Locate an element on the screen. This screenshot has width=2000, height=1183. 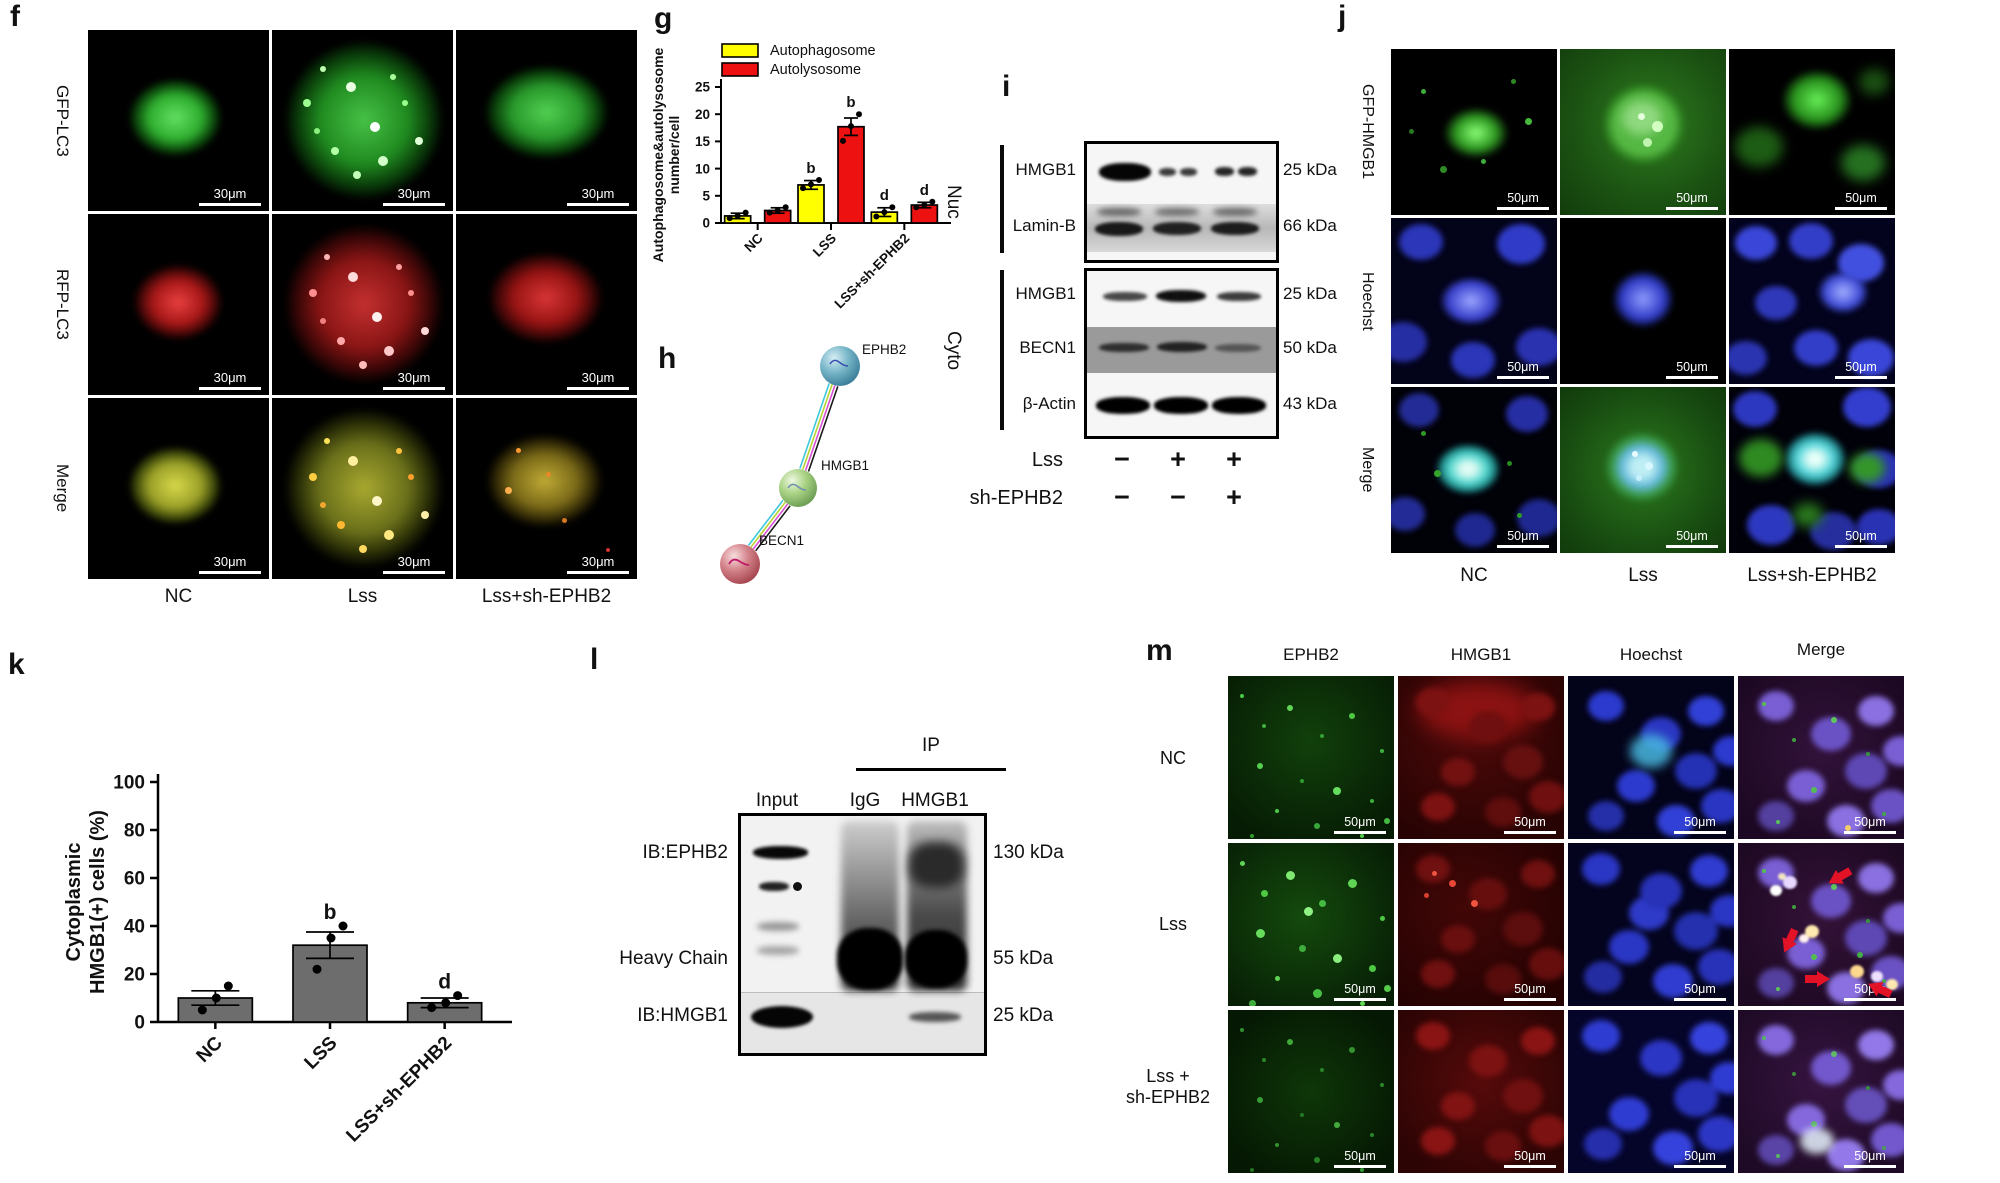
m-hmgb1-sh-image: 50μm is located at coordinates (1481, 1091).